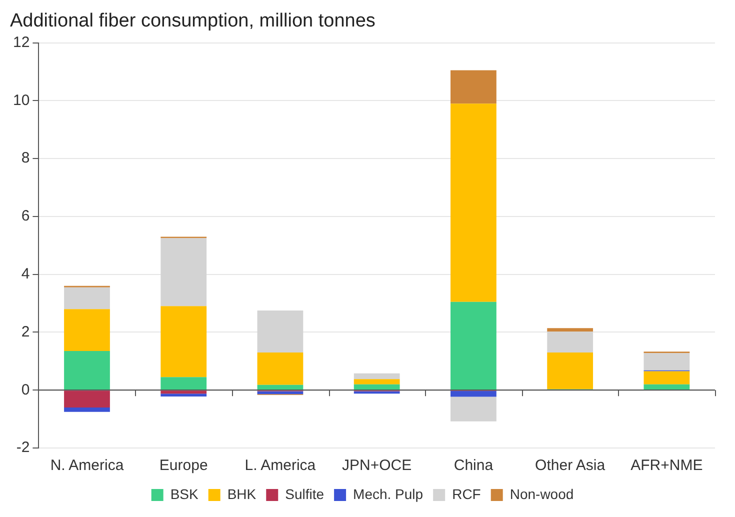 Image resolution: width=735 pixels, height=517 pixels. I want to click on legend-label: Mech. Pulp, so click(388, 494).